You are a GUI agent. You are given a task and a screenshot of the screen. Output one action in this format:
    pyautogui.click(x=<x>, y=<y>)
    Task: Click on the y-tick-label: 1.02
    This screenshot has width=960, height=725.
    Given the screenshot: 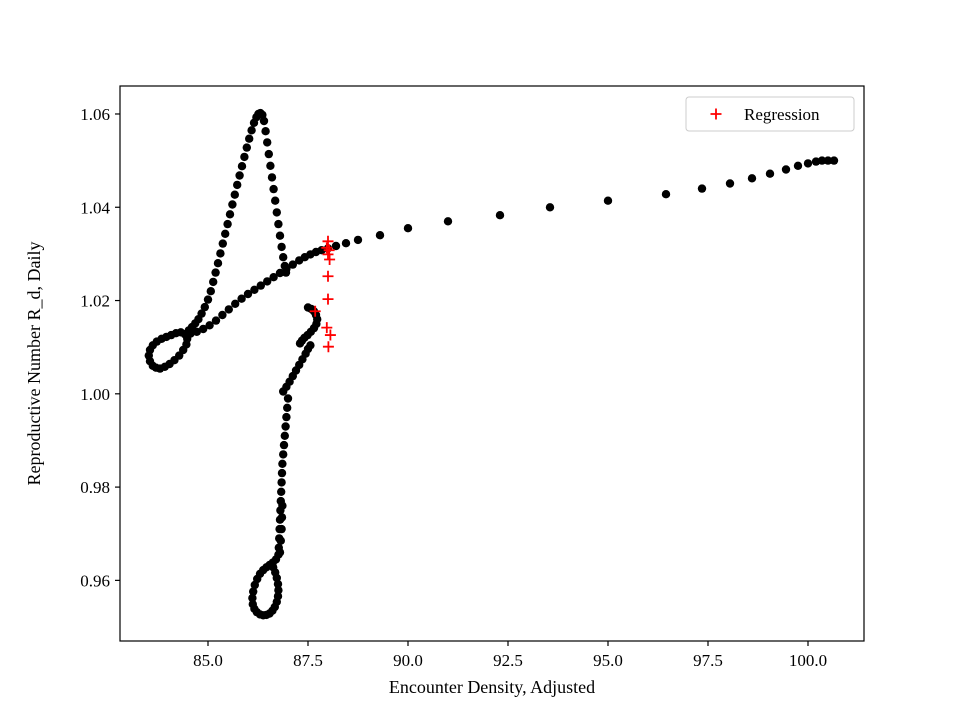 What is the action you would take?
    pyautogui.click(x=95, y=301)
    